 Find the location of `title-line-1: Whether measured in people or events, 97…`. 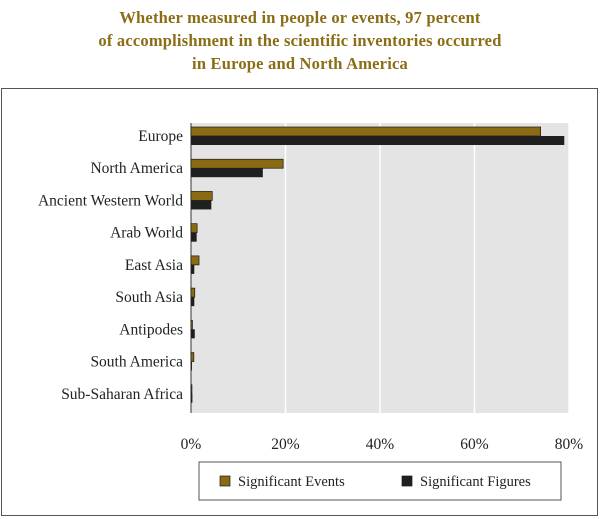

title-line-1: Whether measured in people or events, 97… is located at coordinates (300, 17).